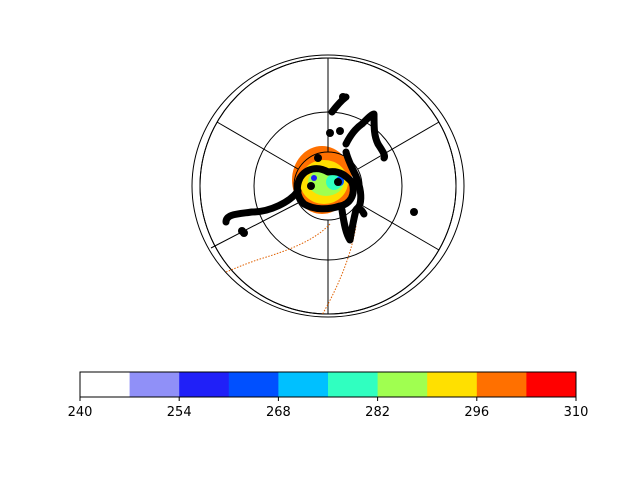 The width and height of the screenshot is (640, 480). I want to click on colorbar-tick-label: 296, so click(476, 412).